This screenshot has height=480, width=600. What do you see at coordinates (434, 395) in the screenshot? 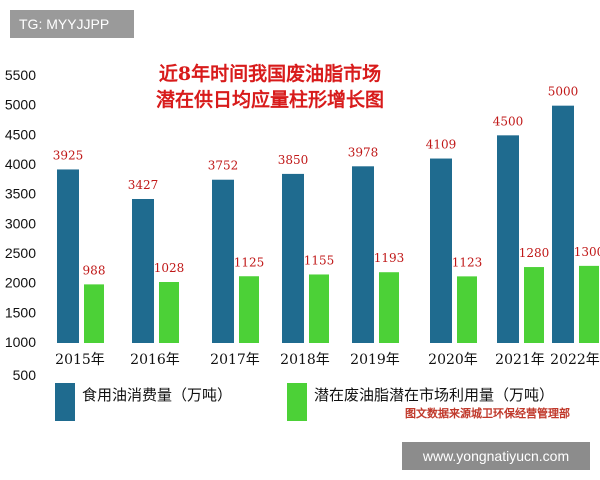
I see `legend-label-utilization: 潜在废油脂潜在市场利用量（万吨）` at bounding box center [434, 395].